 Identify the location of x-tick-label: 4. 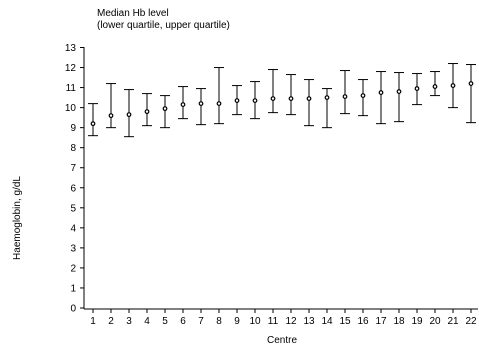
(147, 321).